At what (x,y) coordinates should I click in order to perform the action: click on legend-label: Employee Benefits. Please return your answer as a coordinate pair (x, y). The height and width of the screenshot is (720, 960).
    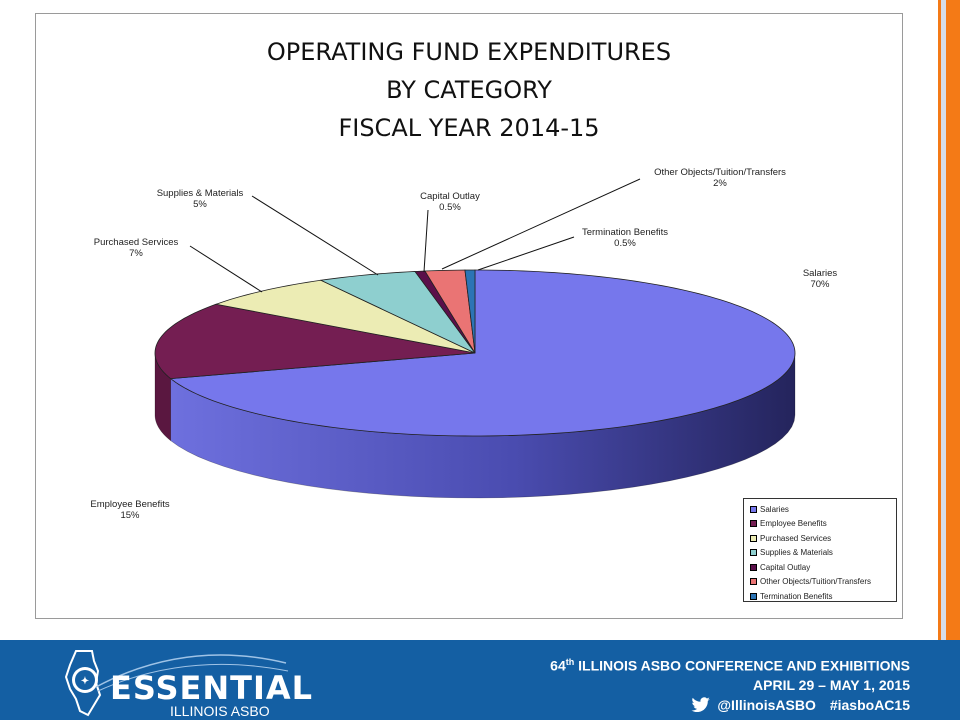
    Looking at the image, I should click on (793, 524).